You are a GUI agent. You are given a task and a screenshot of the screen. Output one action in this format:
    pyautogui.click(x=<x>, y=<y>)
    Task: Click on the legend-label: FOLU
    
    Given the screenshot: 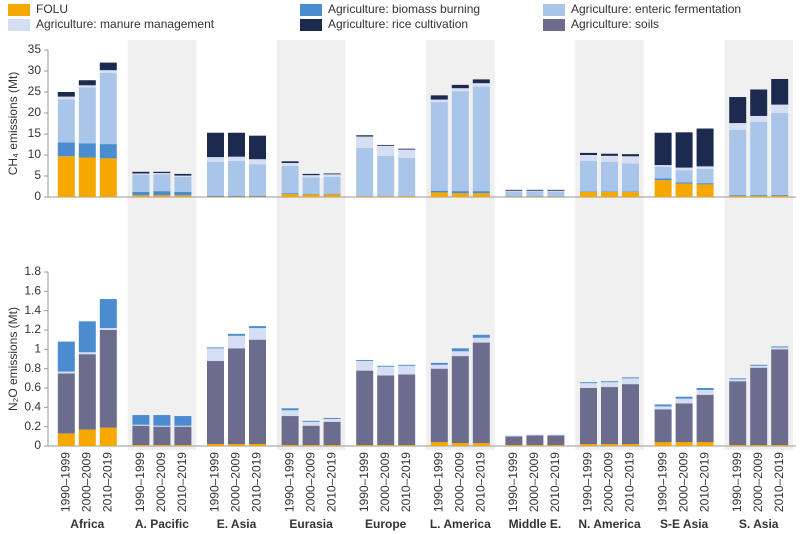 What is the action you would take?
    pyautogui.click(x=52, y=9)
    